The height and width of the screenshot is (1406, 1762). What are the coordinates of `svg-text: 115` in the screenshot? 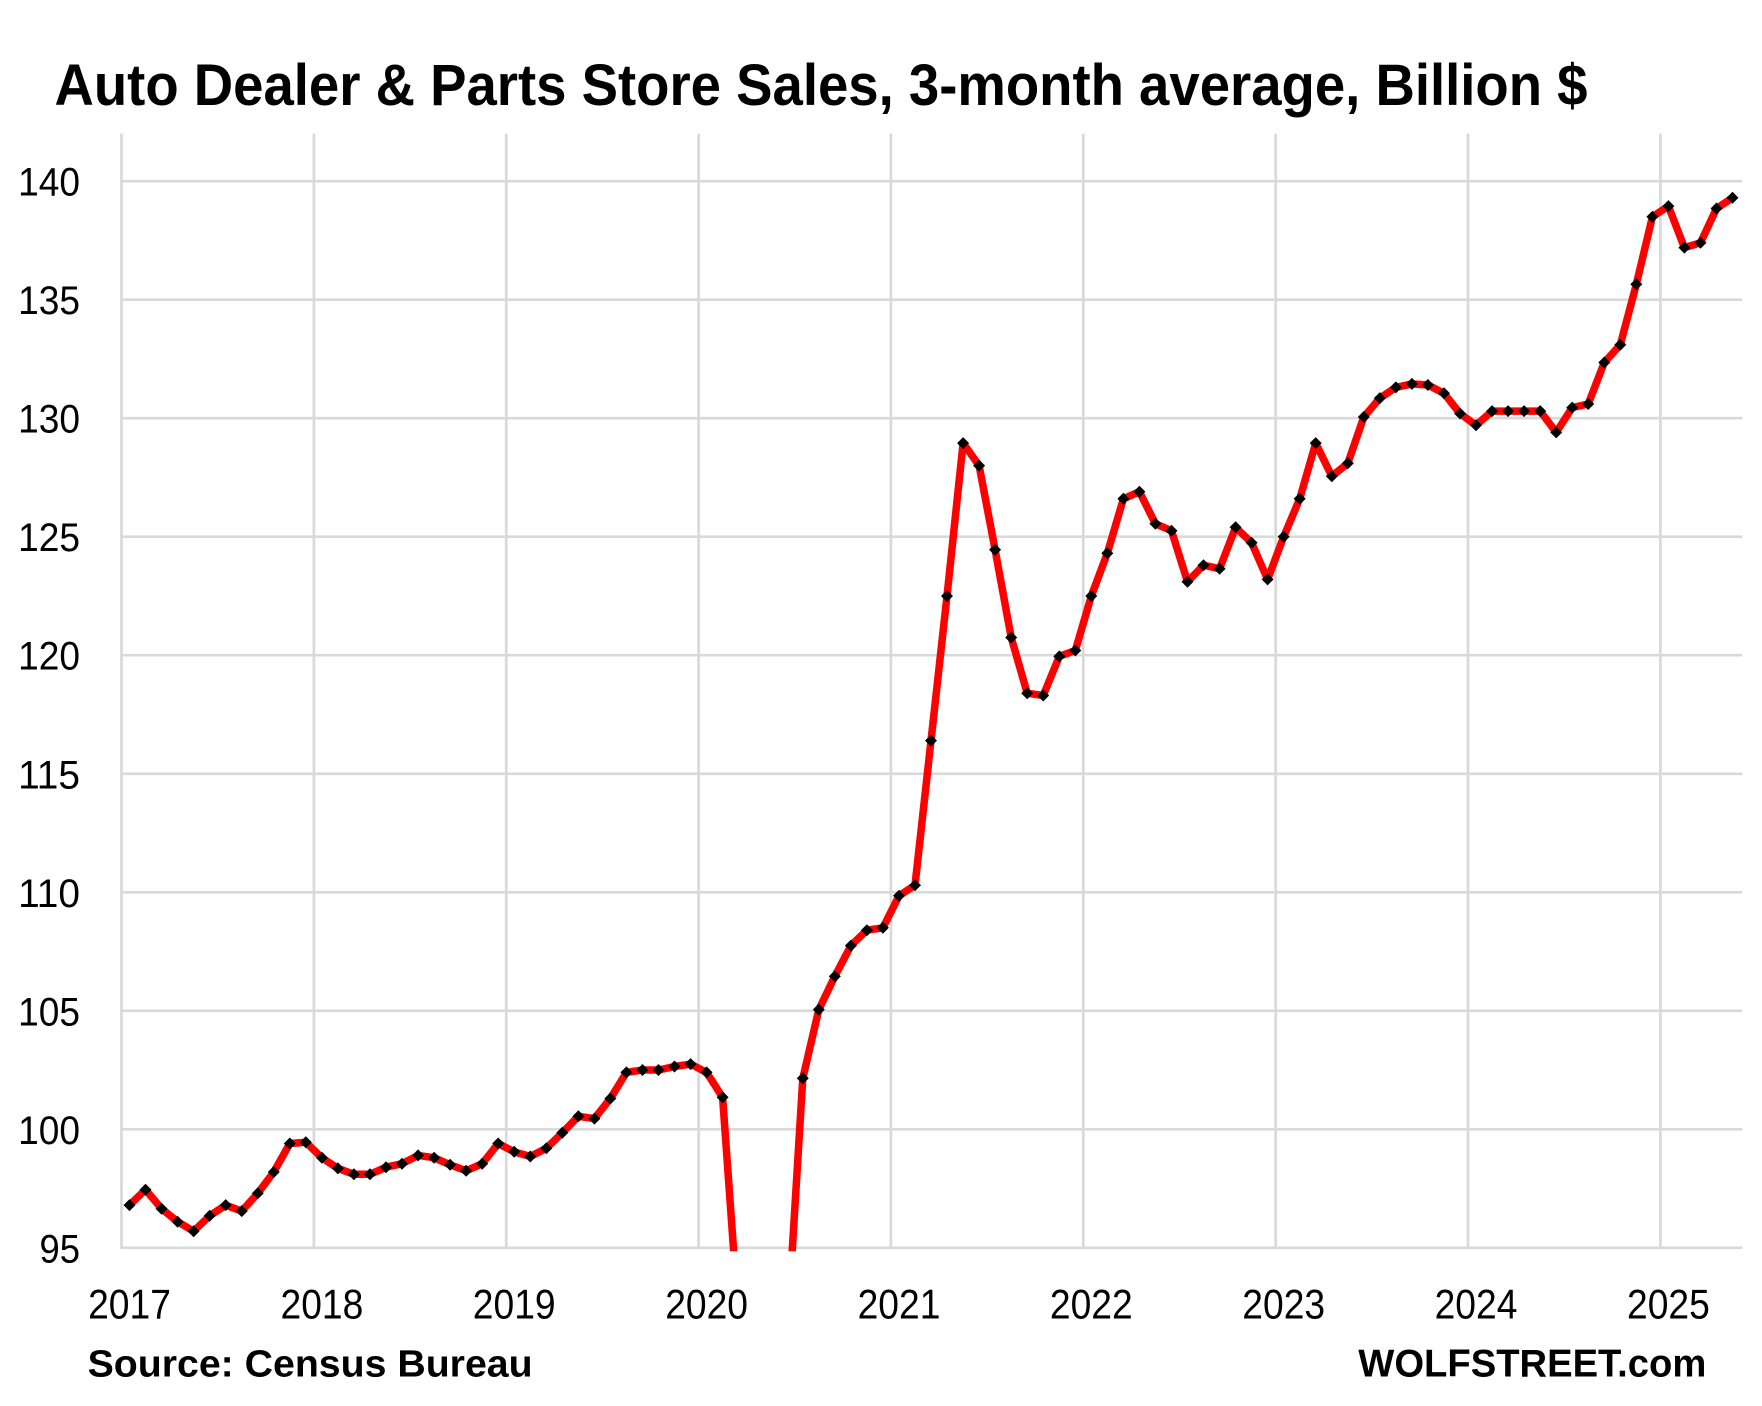 It's located at (49, 775).